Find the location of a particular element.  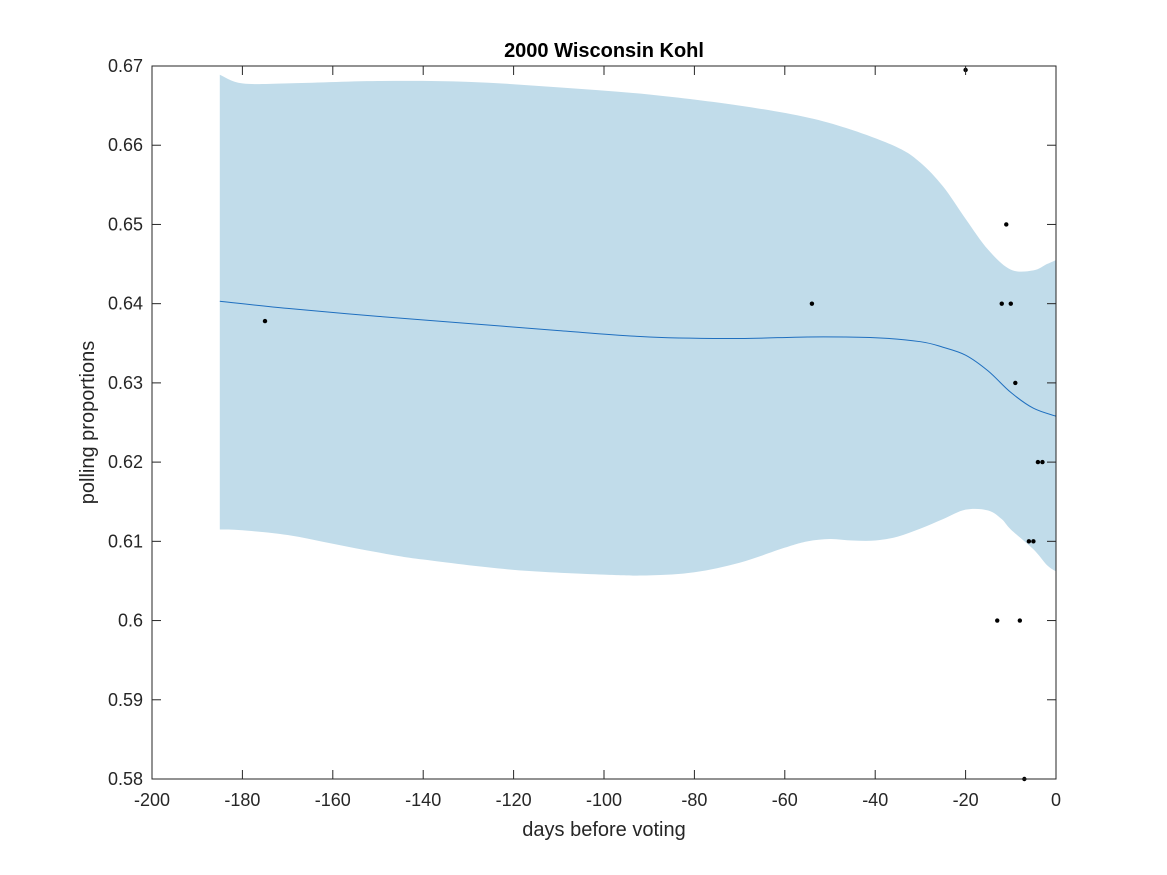

y-tick-label: 0.63 is located at coordinates (125, 383).